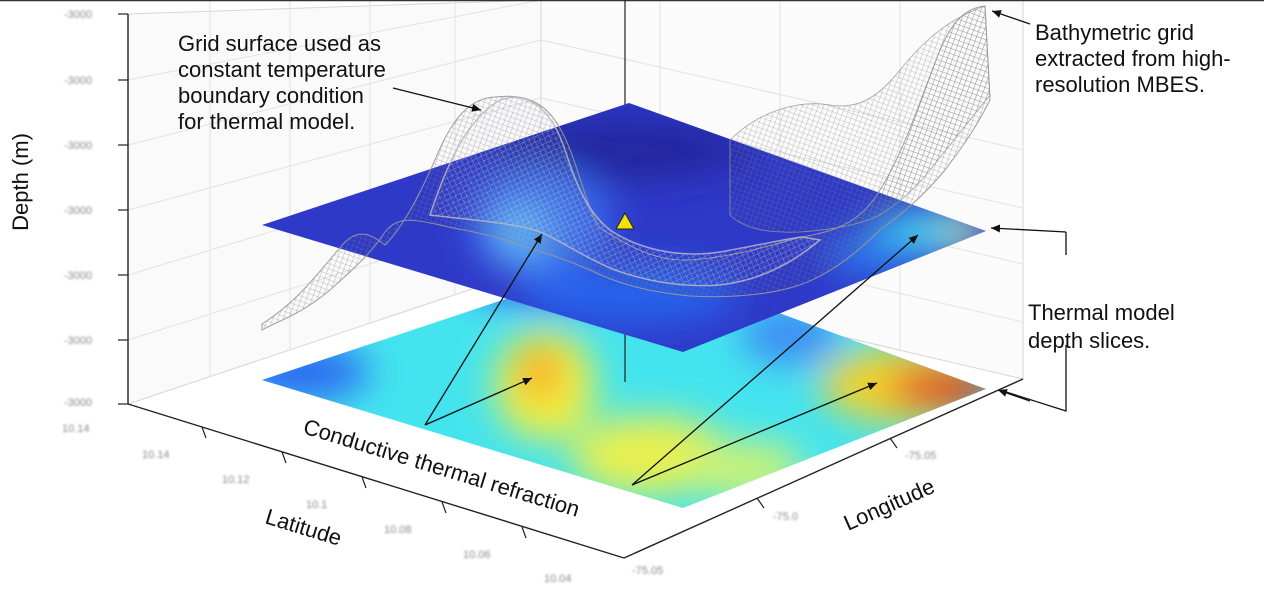  Describe the element at coordinates (1028, 228) in the screenshot. I see `depth-slices-arrow-top` at that location.